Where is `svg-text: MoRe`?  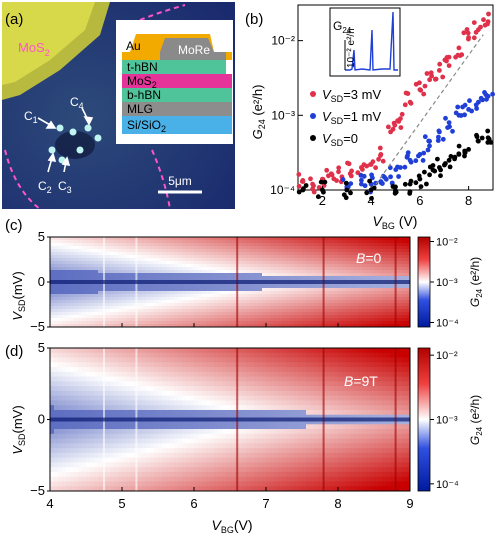 svg-text: MoRe is located at coordinates (194, 50).